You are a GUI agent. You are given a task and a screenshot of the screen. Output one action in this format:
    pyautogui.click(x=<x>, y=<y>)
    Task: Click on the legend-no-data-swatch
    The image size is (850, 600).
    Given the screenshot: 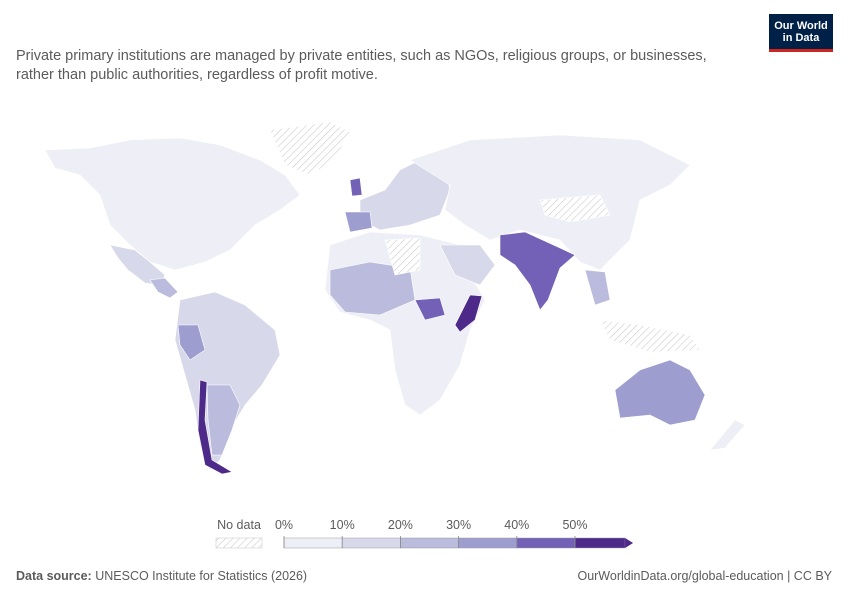 What is the action you would take?
    pyautogui.click(x=239, y=543)
    